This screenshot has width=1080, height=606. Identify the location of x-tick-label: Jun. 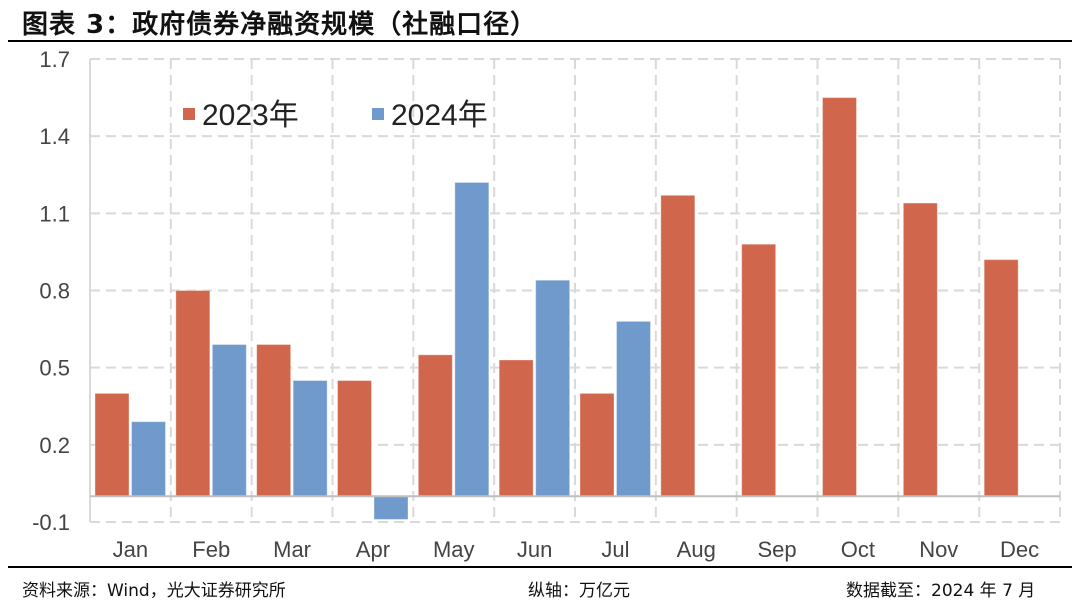
(534, 549).